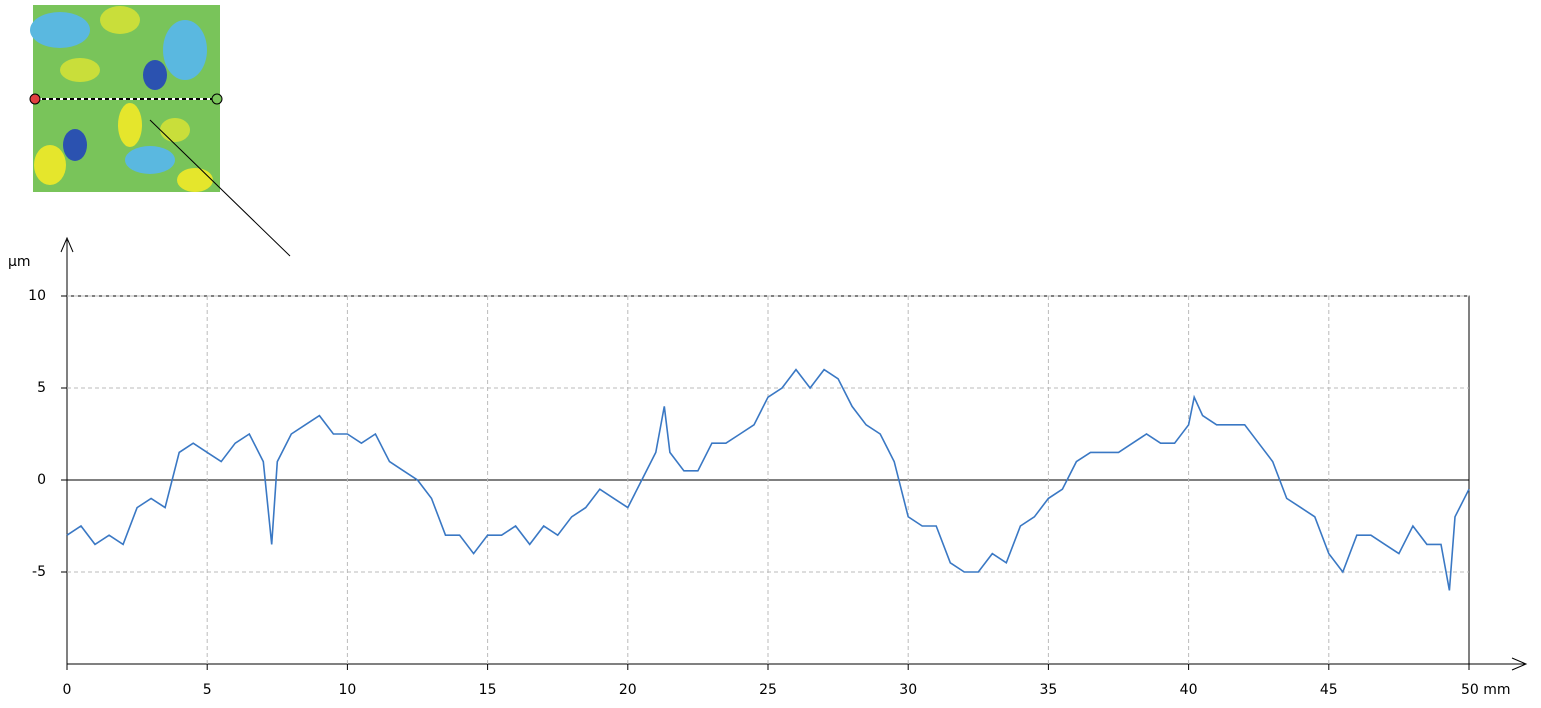 Image resolution: width=1541 pixels, height=708 pixels. What do you see at coordinates (628, 690) in the screenshot?
I see `x-tick-label: 20` at bounding box center [628, 690].